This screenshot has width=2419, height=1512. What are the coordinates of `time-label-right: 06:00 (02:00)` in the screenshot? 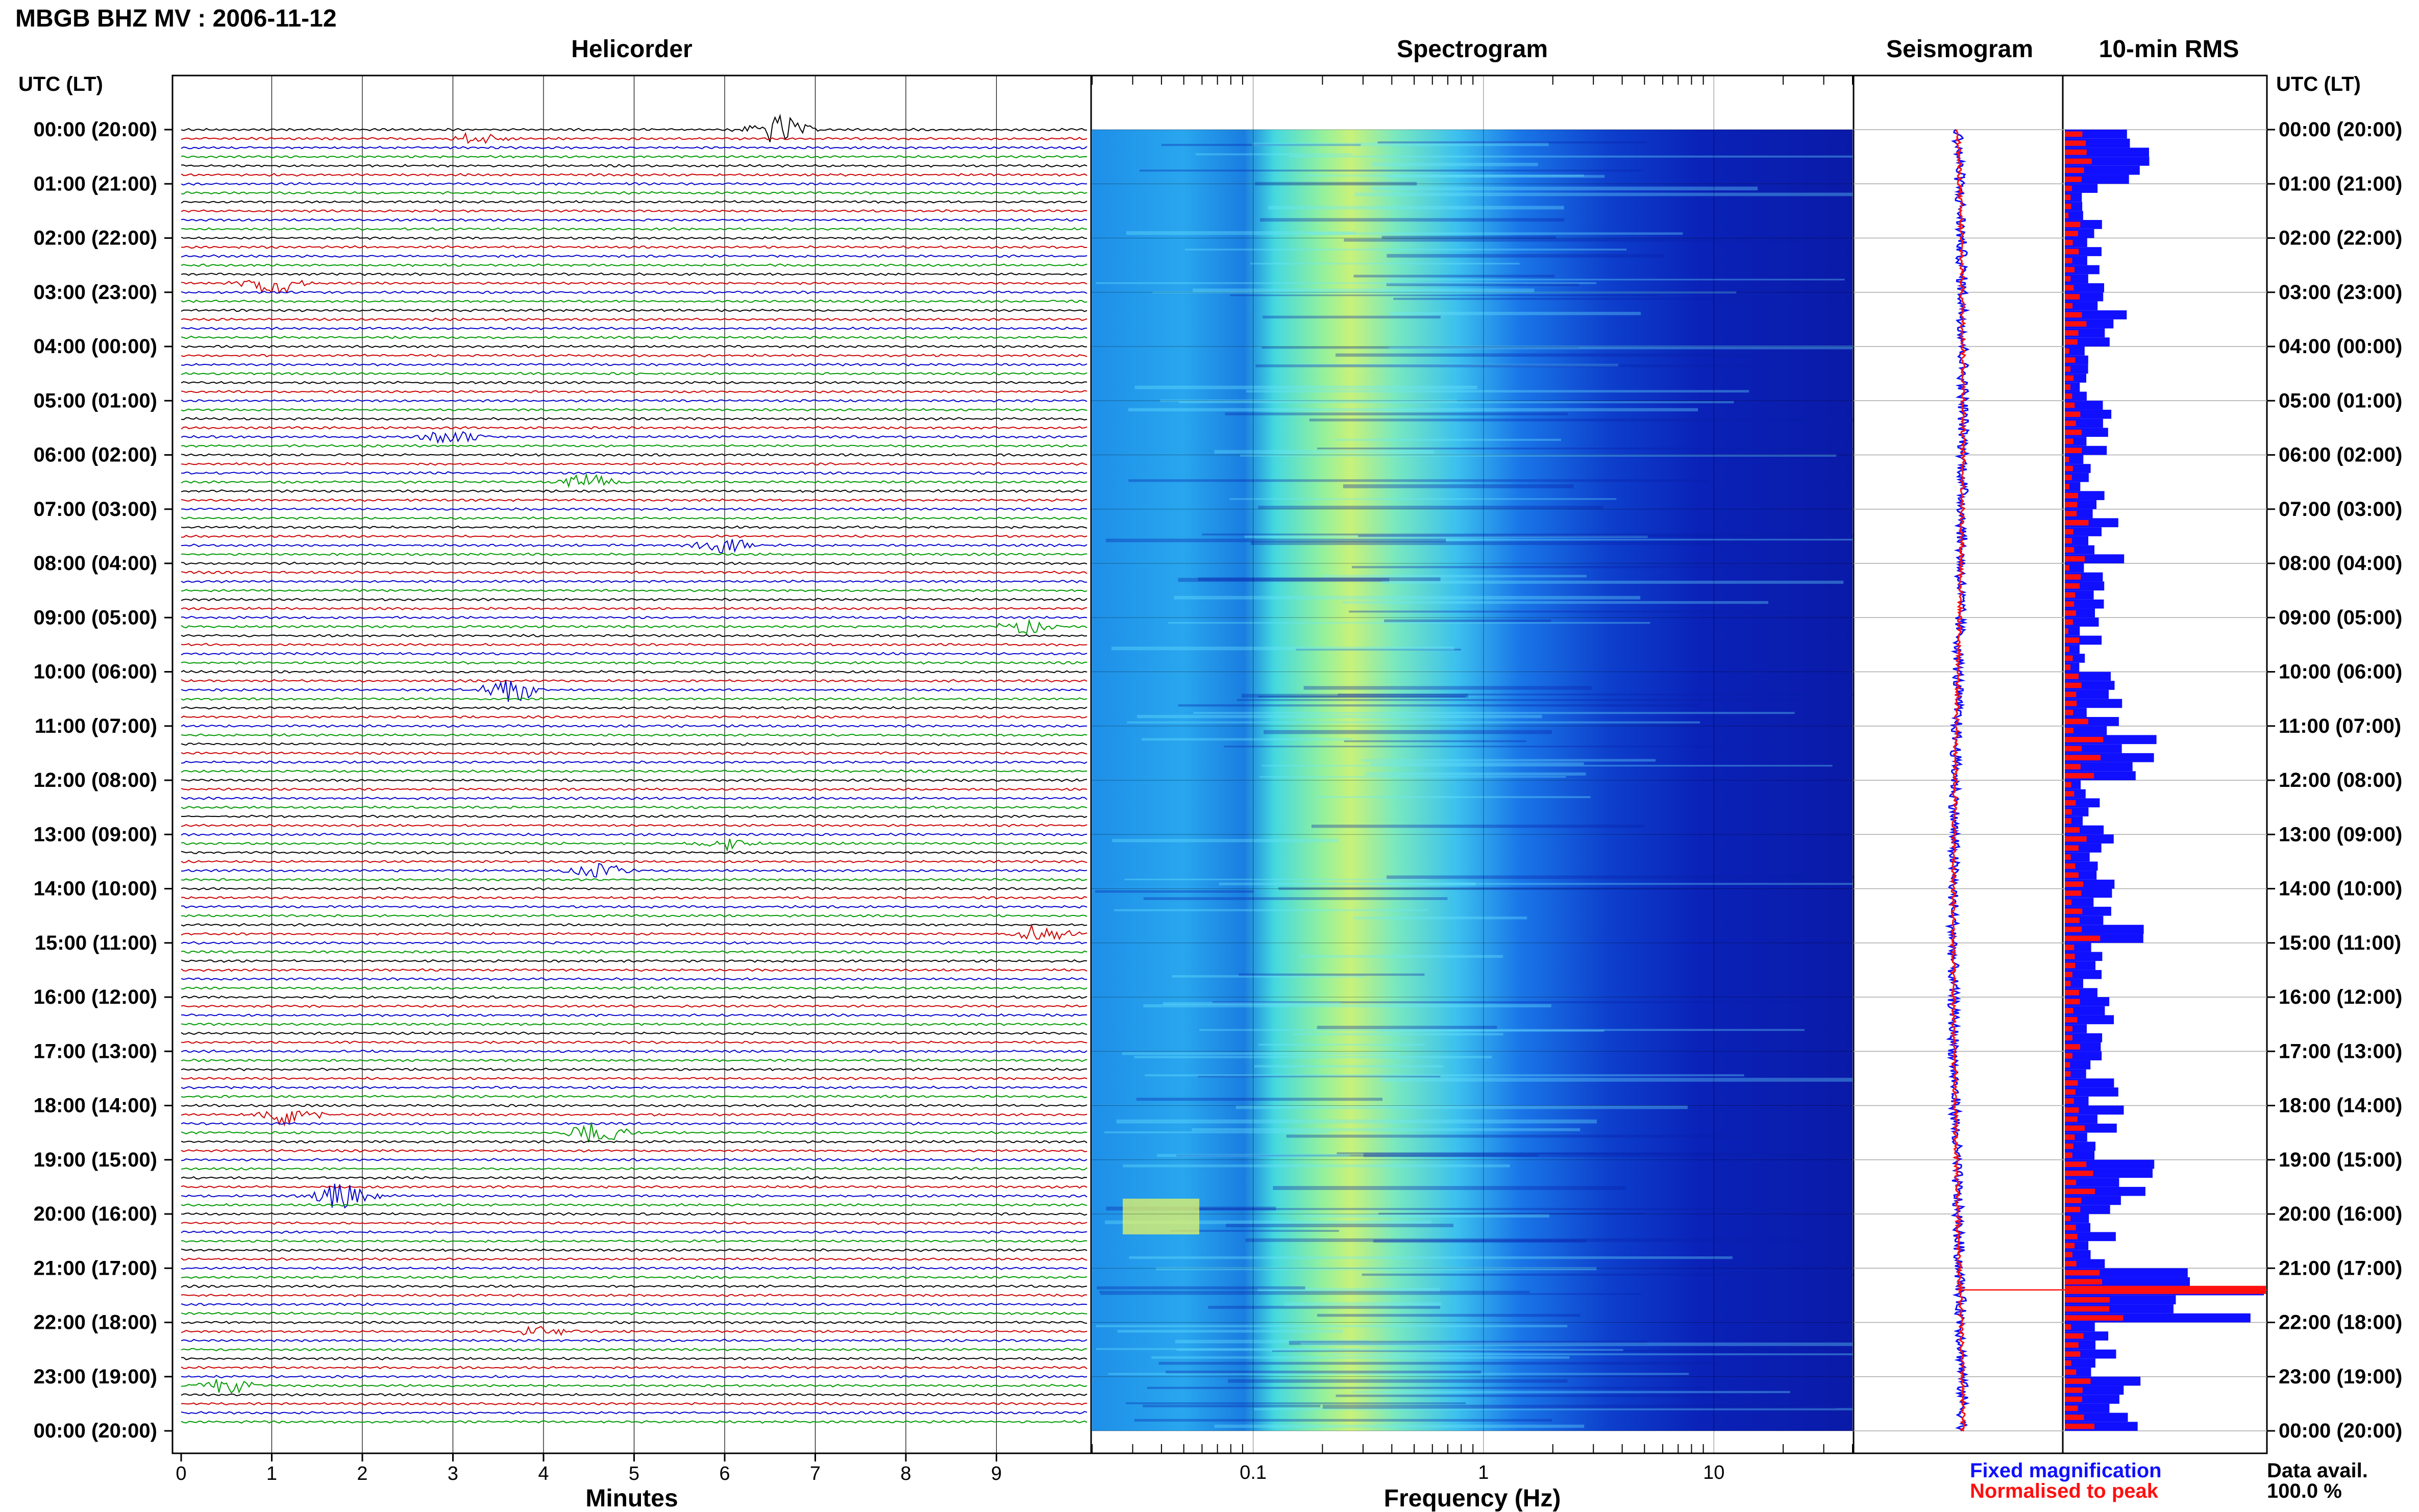 It's located at (2340, 455).